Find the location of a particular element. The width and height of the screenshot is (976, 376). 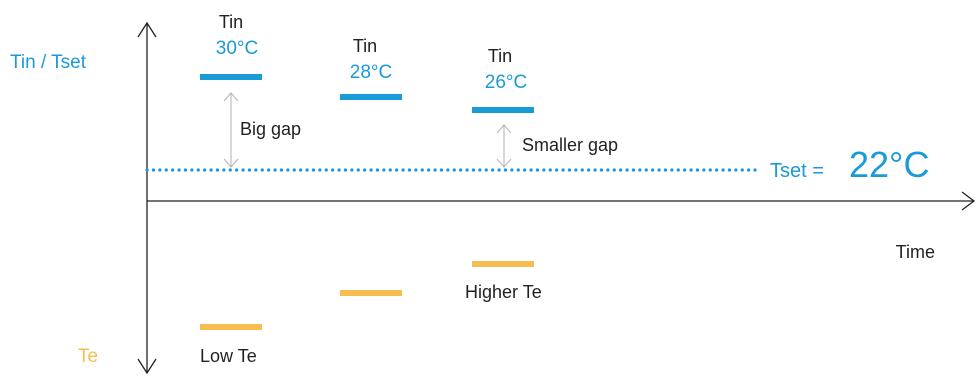

axis-label-tin-tset: Tin / Tset is located at coordinates (48, 62).